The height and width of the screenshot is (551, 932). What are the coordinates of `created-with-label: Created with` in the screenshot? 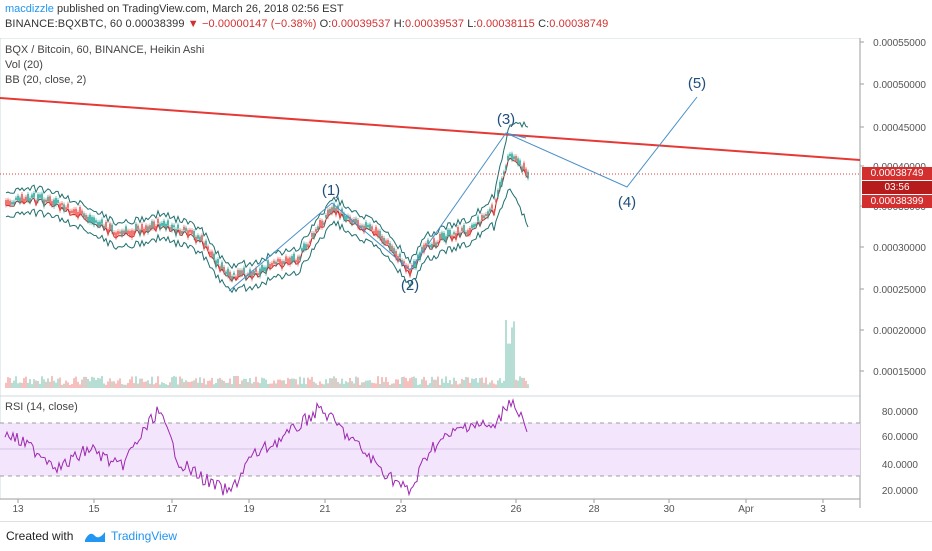 It's located at (40, 536).